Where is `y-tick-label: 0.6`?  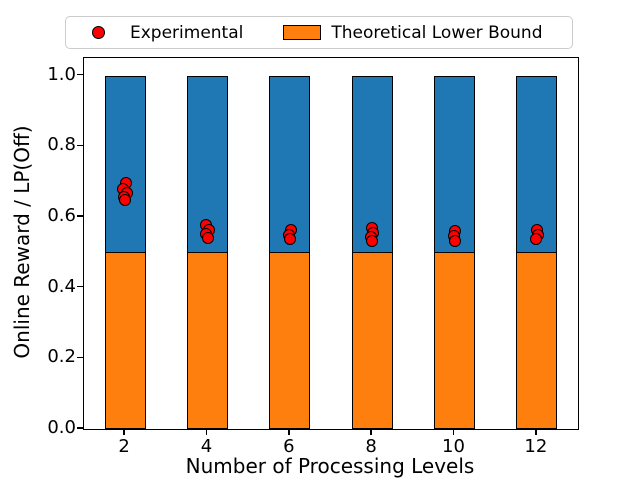 y-tick-label: 0.6 is located at coordinates (61, 215).